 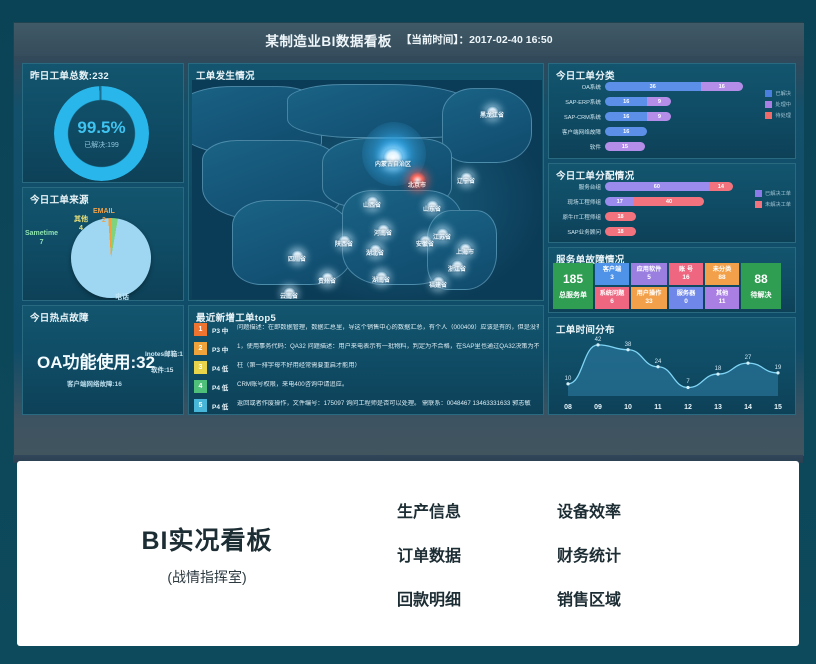 What do you see at coordinates (722, 298) in the screenshot?
I see `treemap-cell: 其他 11` at bounding box center [722, 298].